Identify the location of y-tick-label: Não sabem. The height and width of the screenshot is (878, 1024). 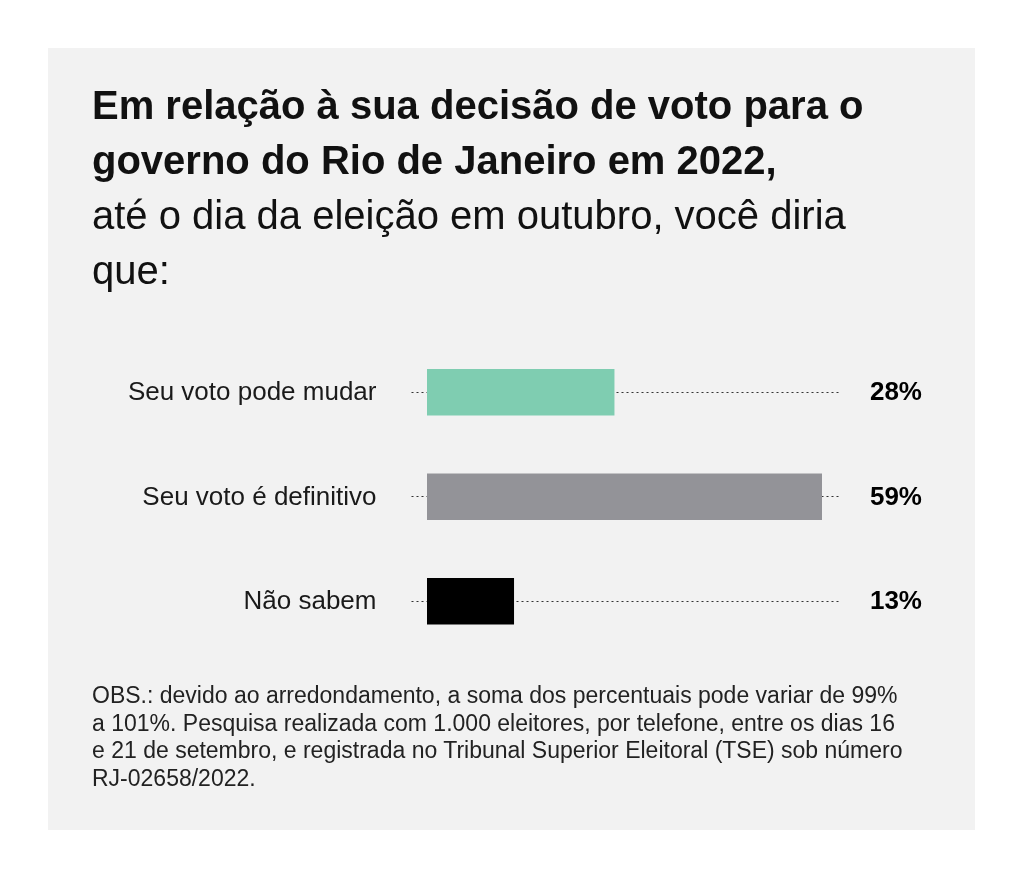
(310, 600).